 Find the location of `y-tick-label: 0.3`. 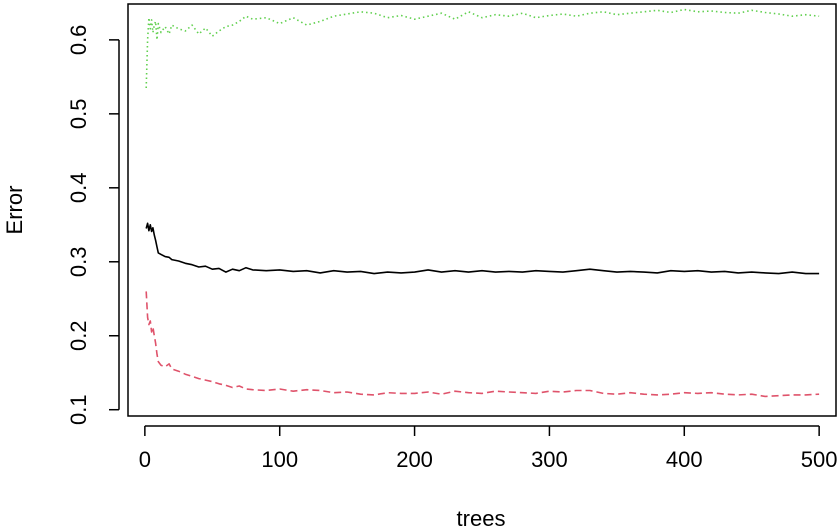

y-tick-label: 0.3 is located at coordinates (78, 261).